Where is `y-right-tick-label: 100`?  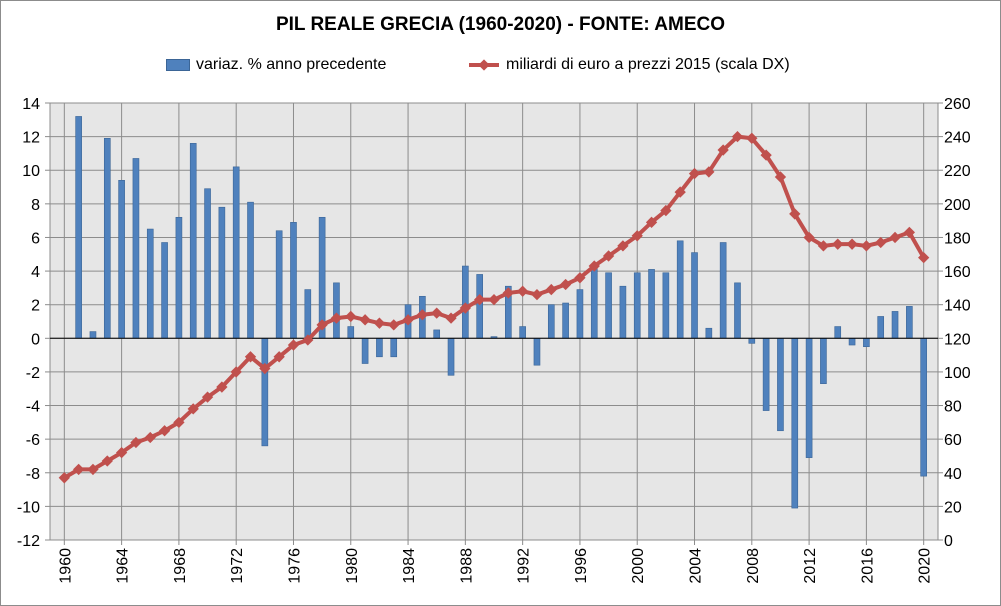 y-right-tick-label: 100 is located at coordinates (957, 373).